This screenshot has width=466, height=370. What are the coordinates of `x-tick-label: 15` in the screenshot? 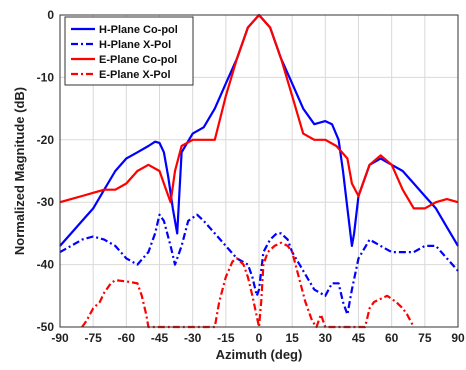 It's located at (292, 338).